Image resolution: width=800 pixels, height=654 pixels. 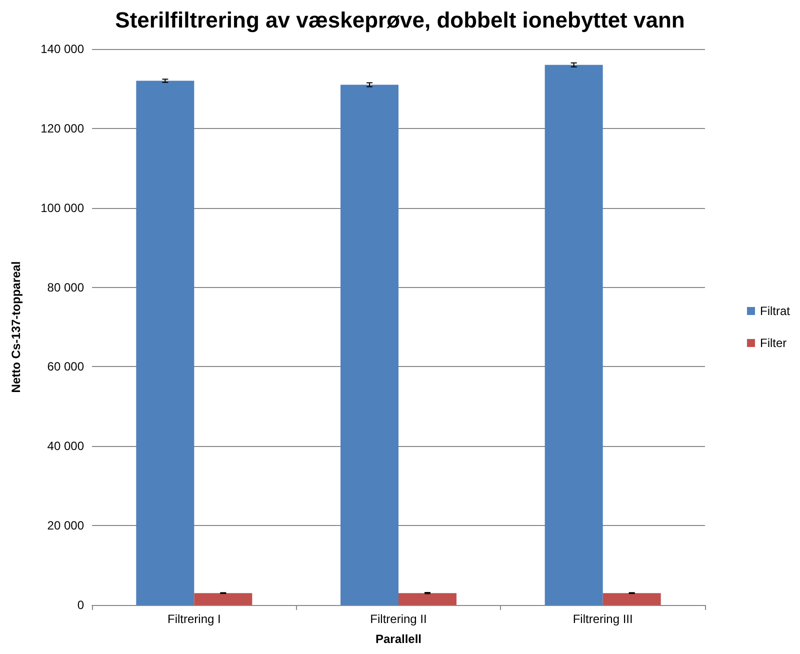 I want to click on x-tick-label: Filtrering II, so click(x=398, y=619).